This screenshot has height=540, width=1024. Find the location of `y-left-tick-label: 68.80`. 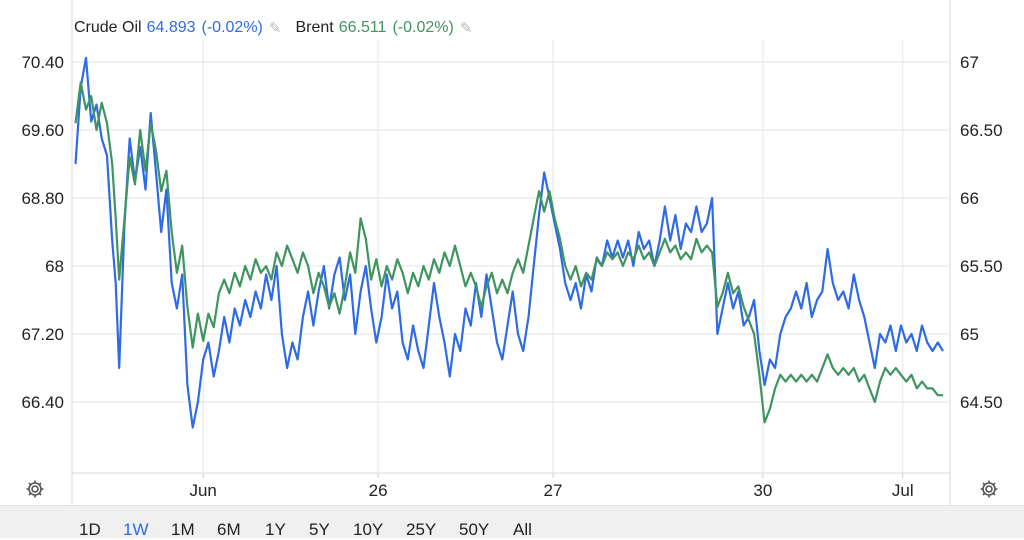

y-left-tick-label: 68.80 is located at coordinates (42, 198).